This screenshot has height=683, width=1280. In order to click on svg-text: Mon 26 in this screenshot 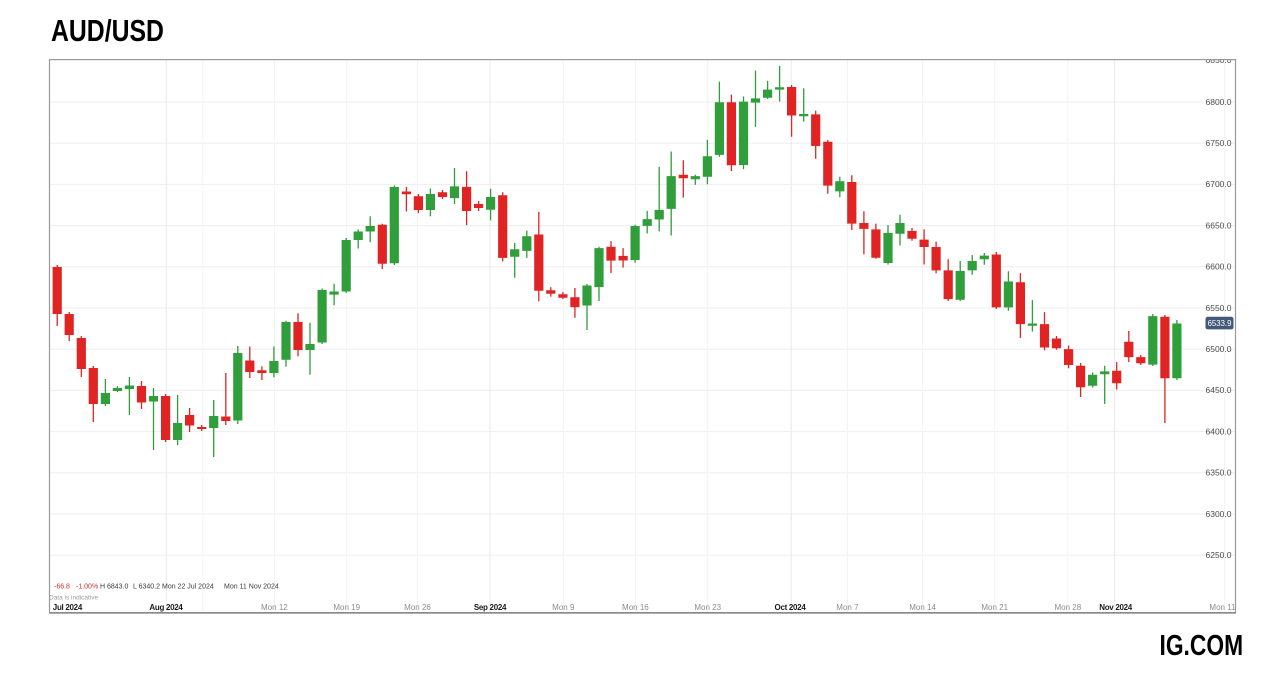, I will do `click(417, 607)`.